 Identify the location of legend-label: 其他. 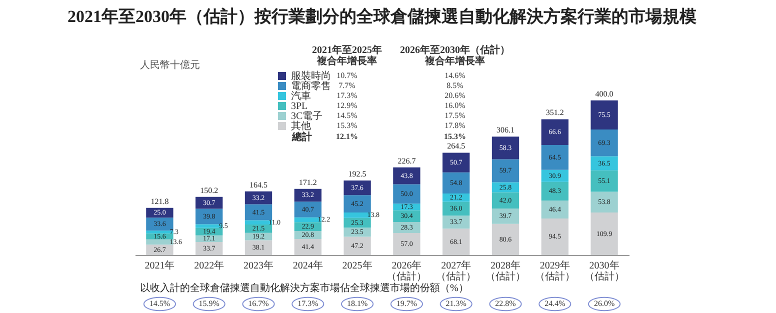
(301, 126).